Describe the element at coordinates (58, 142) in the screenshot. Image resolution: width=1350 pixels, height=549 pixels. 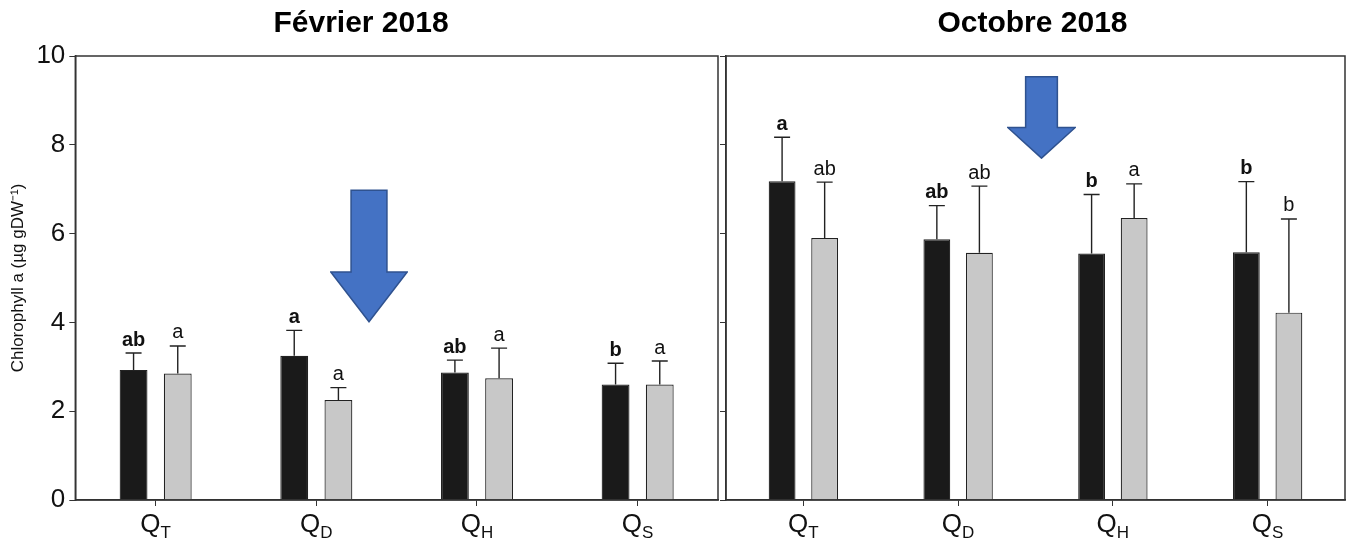
I see `y-tick-label: 8` at that location.